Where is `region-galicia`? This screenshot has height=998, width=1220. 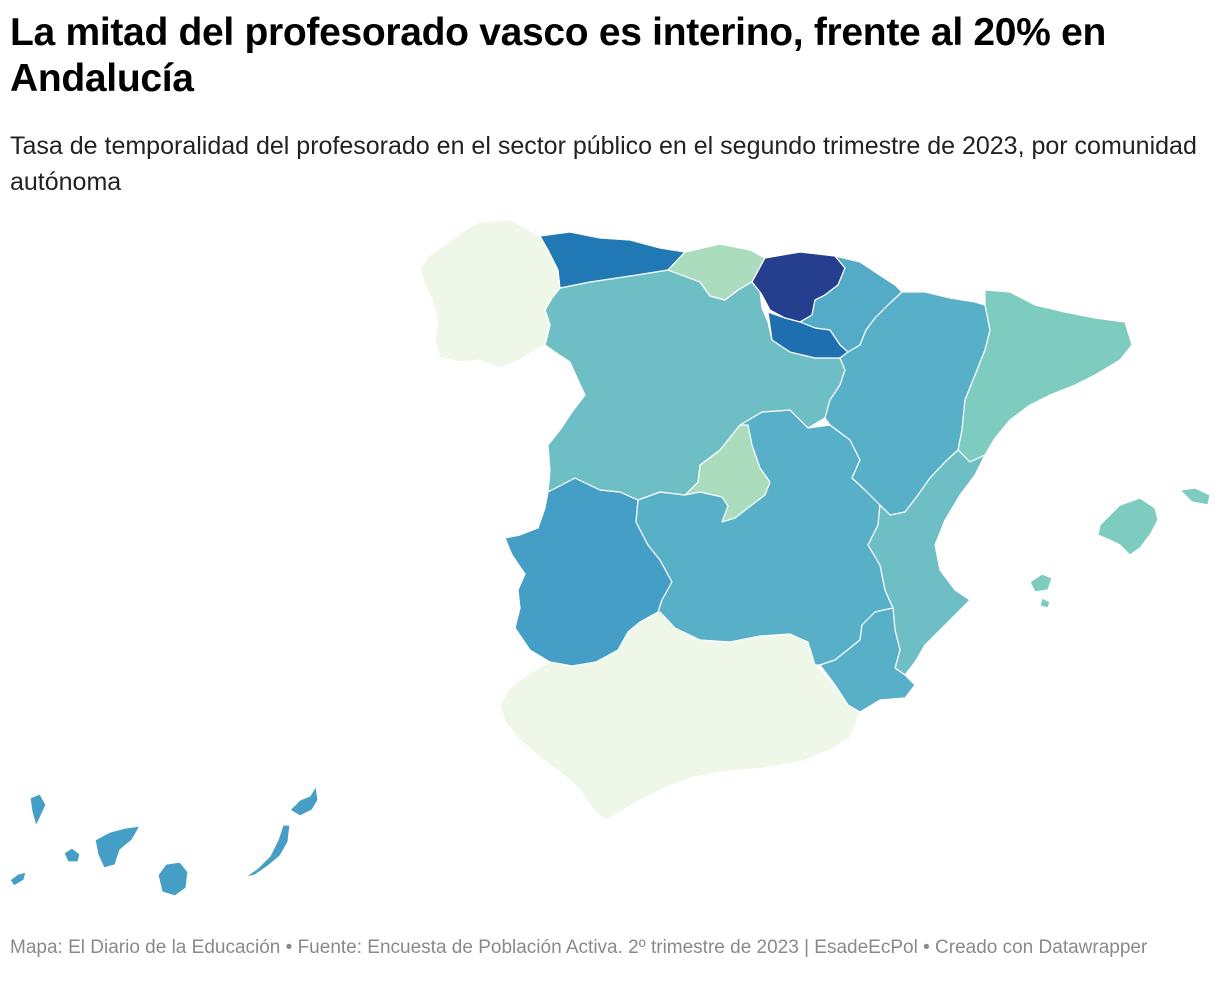
region-galicia is located at coordinates (490, 294).